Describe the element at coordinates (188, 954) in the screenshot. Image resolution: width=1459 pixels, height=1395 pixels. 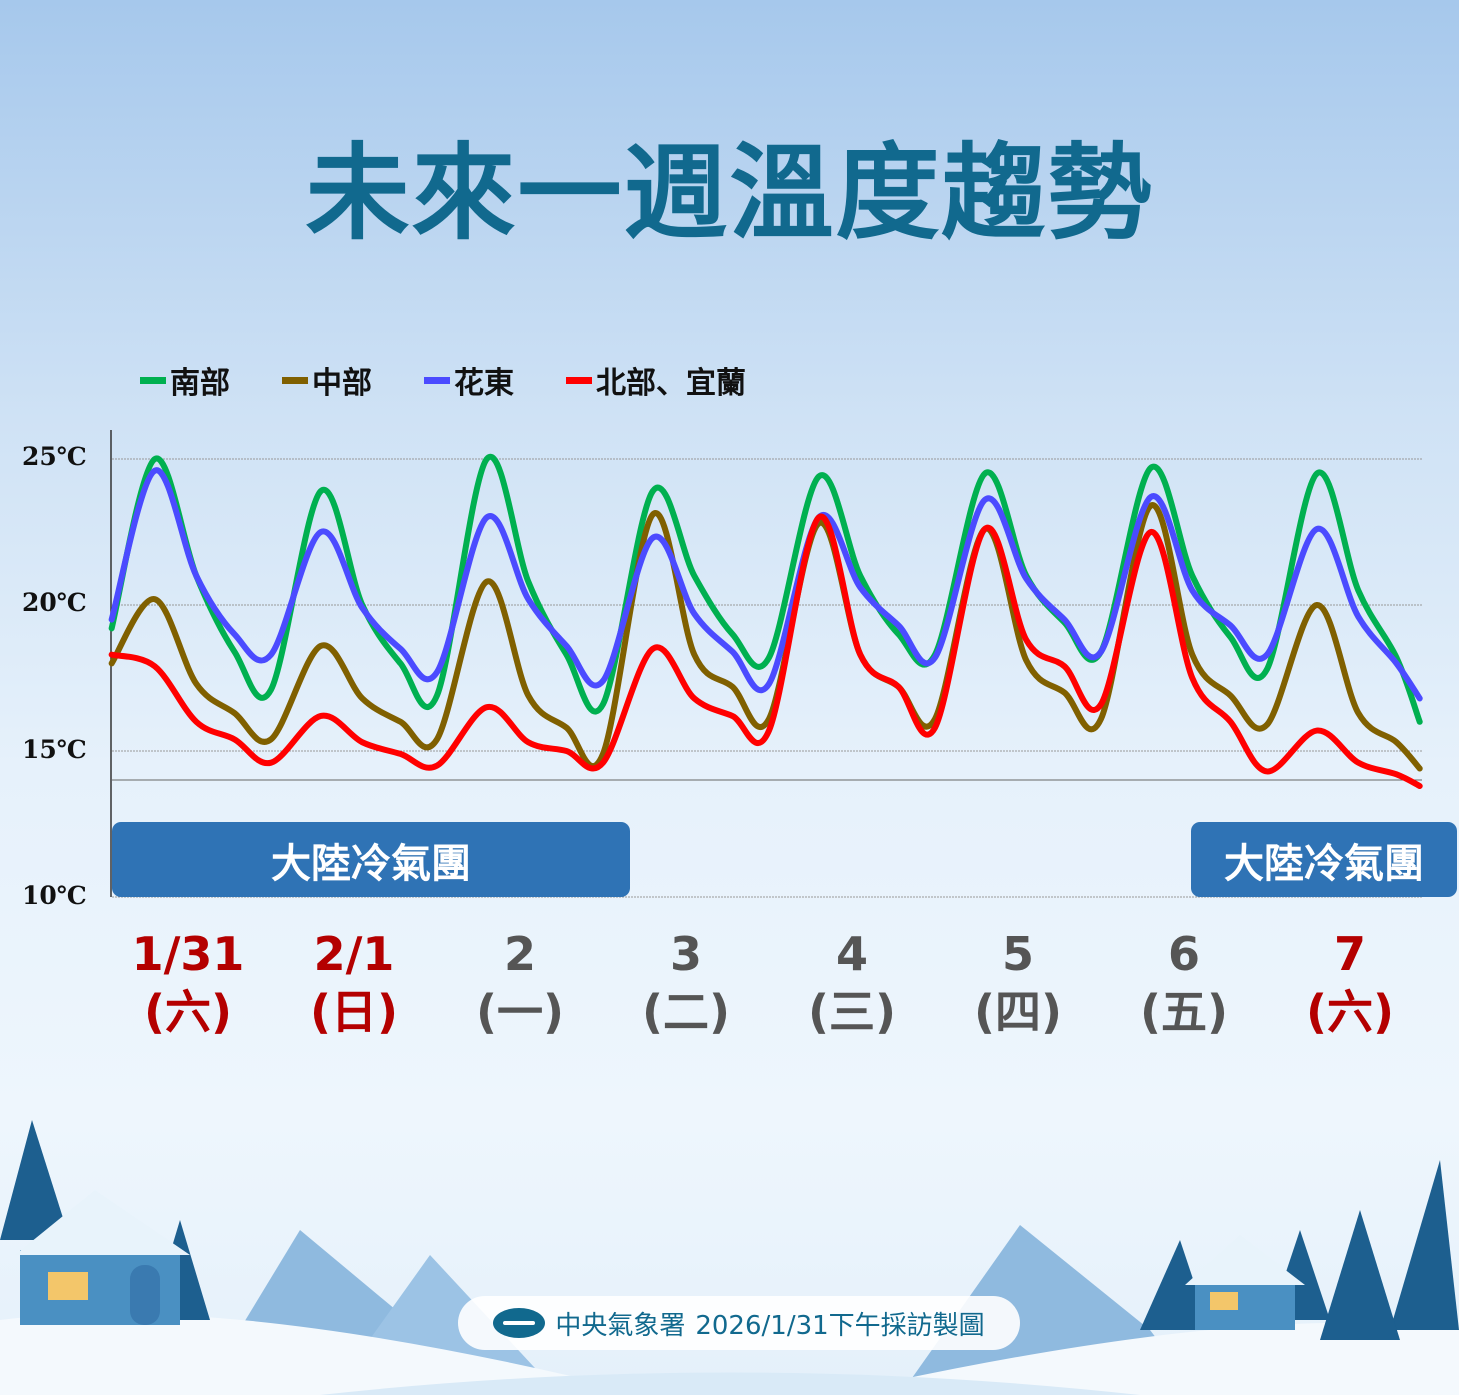
I see `x-tick-date: 1/31` at that location.